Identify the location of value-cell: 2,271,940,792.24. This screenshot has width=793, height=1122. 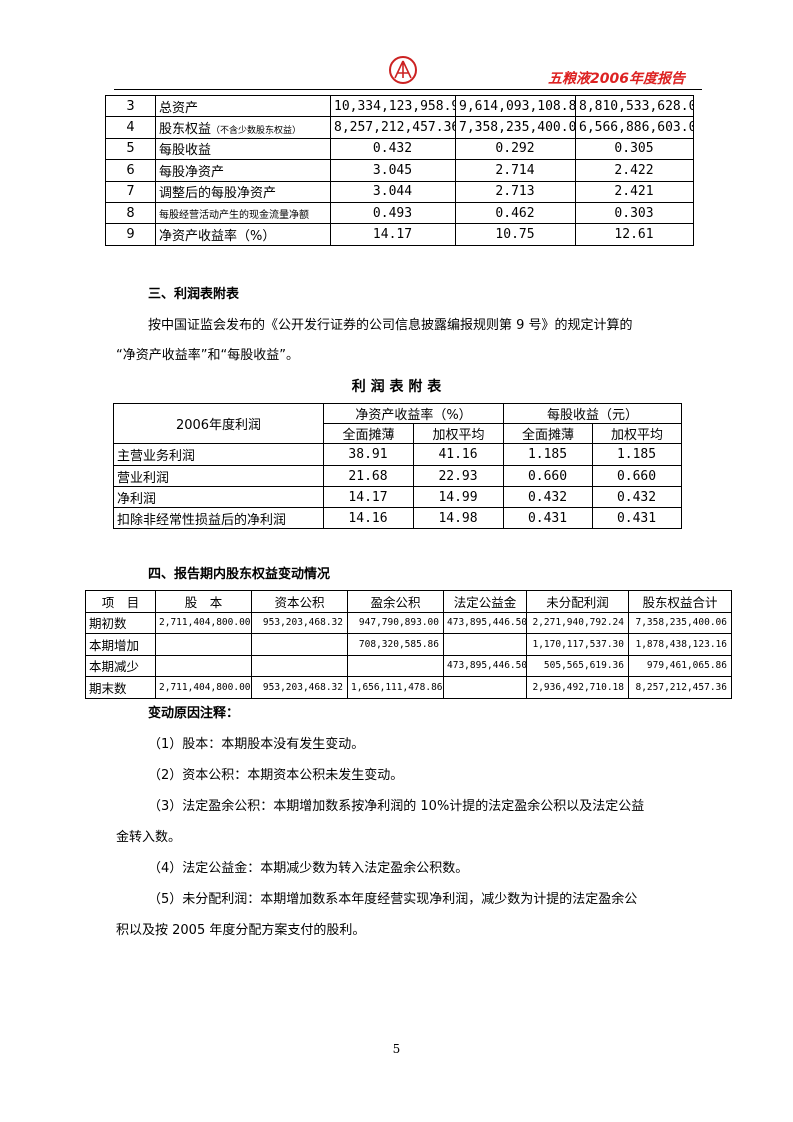
(577, 622).